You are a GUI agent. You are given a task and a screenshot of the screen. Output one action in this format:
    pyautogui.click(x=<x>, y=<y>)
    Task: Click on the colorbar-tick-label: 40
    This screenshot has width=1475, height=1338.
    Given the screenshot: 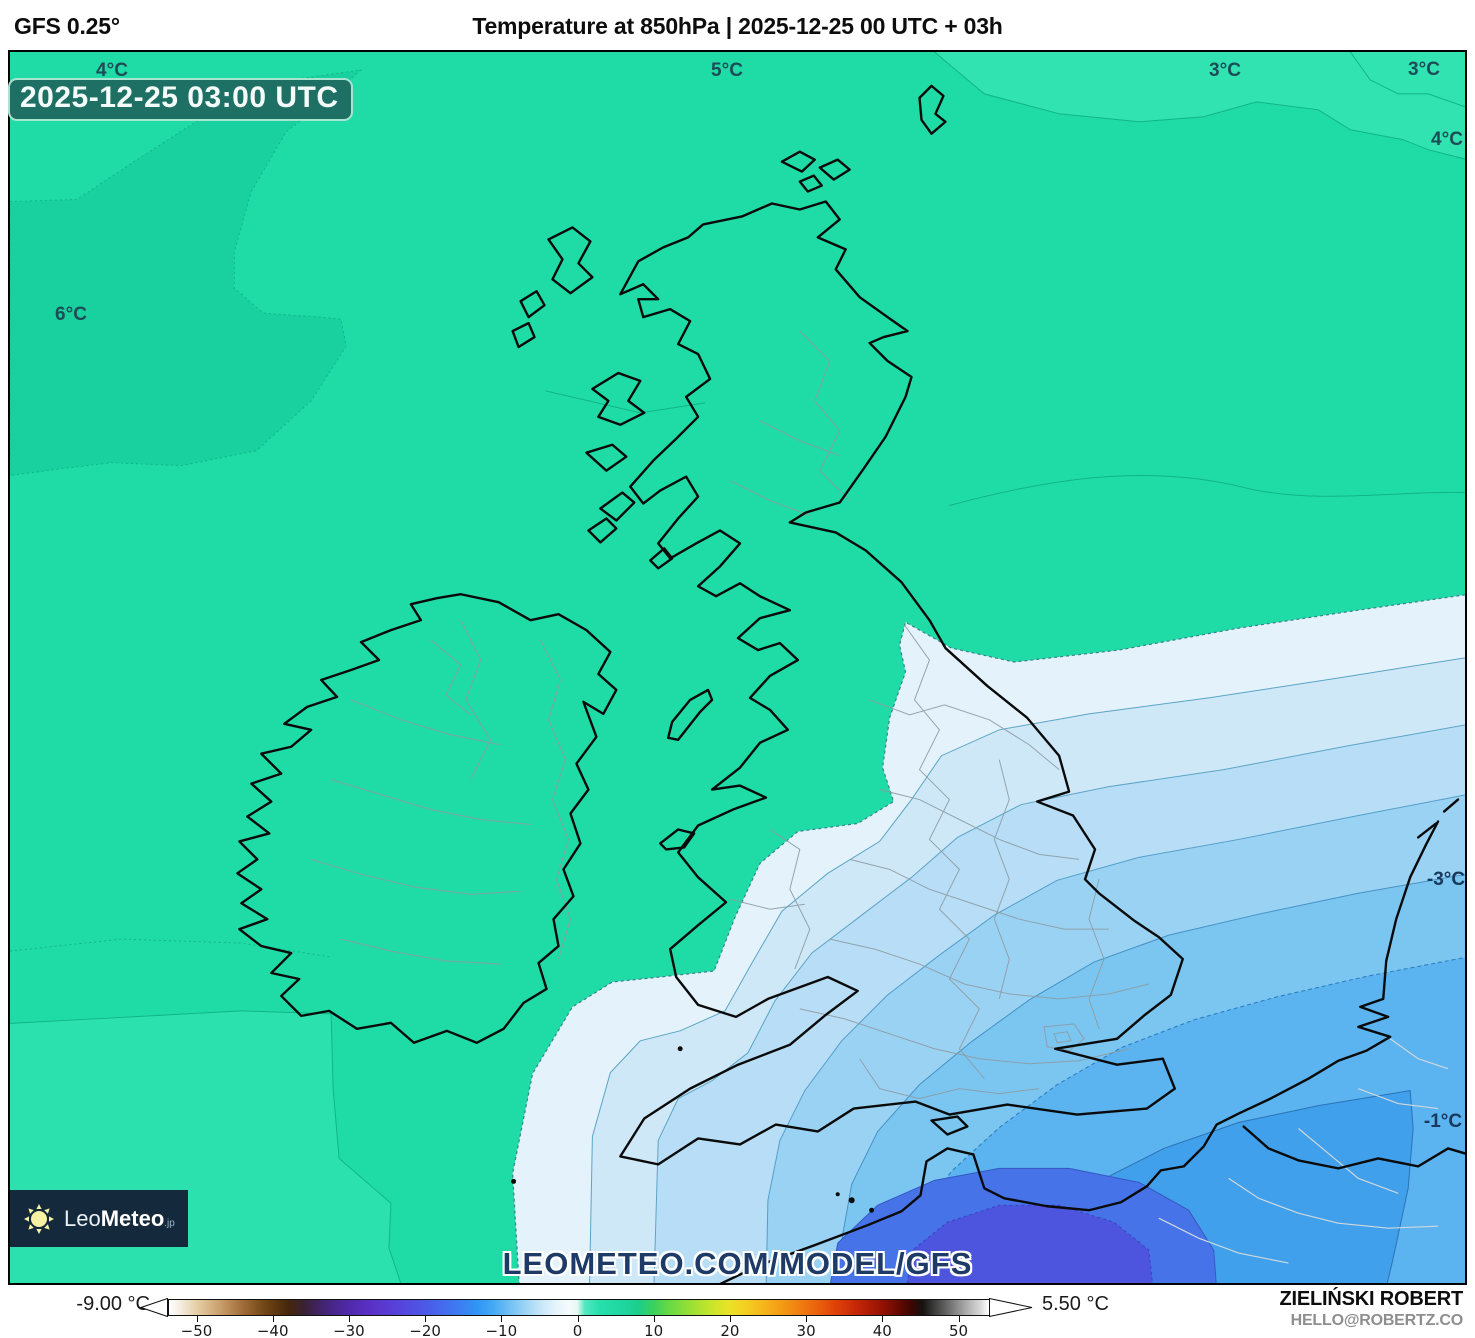 What is the action you would take?
    pyautogui.click(x=882, y=1330)
    